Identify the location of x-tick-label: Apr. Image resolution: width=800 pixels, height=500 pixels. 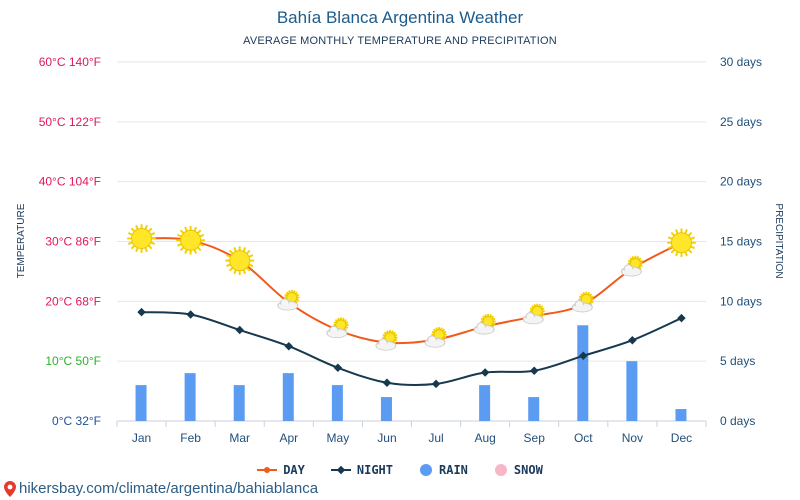
(288, 438).